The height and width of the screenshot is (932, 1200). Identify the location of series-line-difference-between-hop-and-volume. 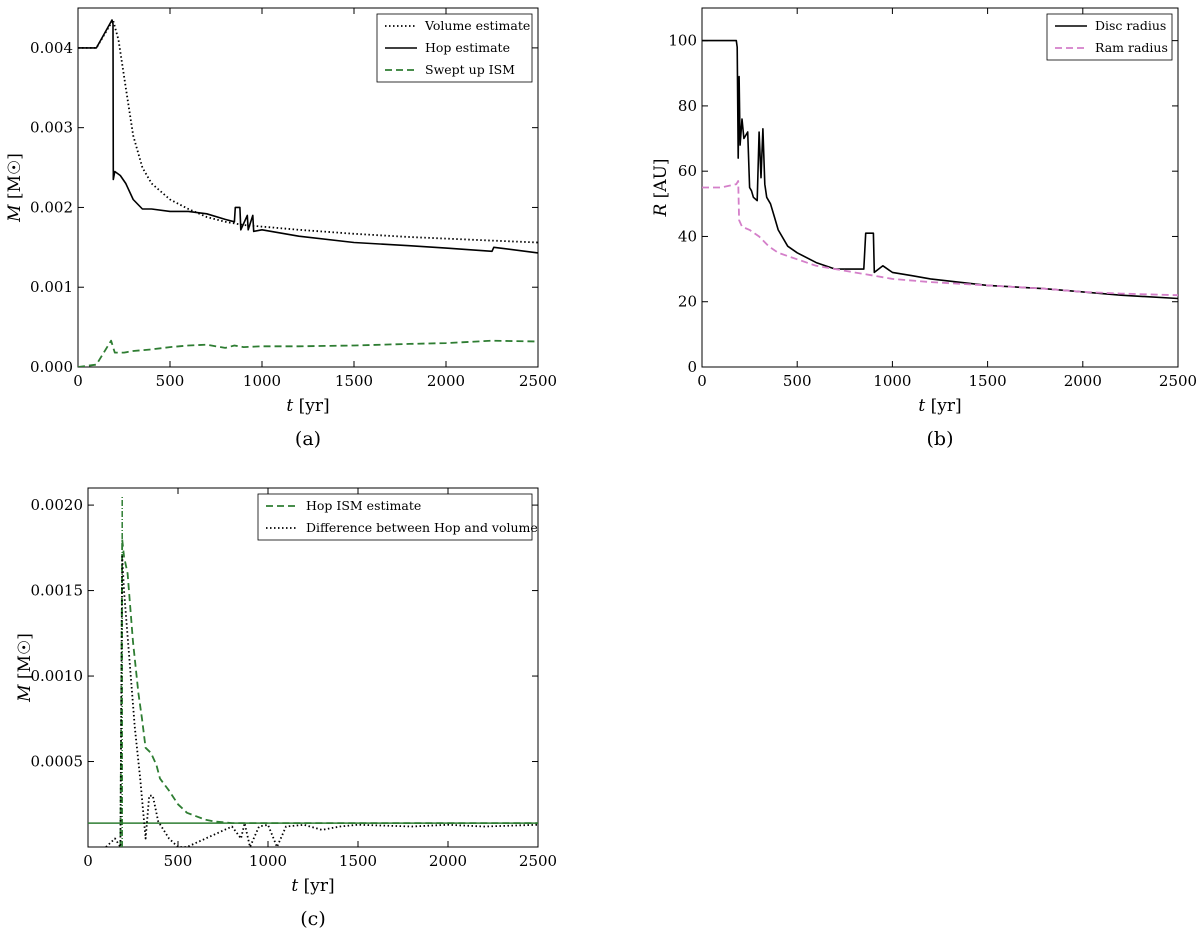
(321, 701).